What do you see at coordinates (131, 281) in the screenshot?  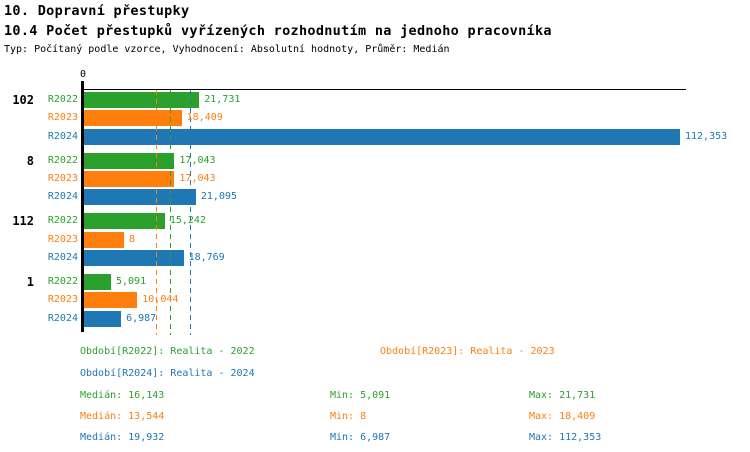 I see `bar-value-label: 5,091` at bounding box center [131, 281].